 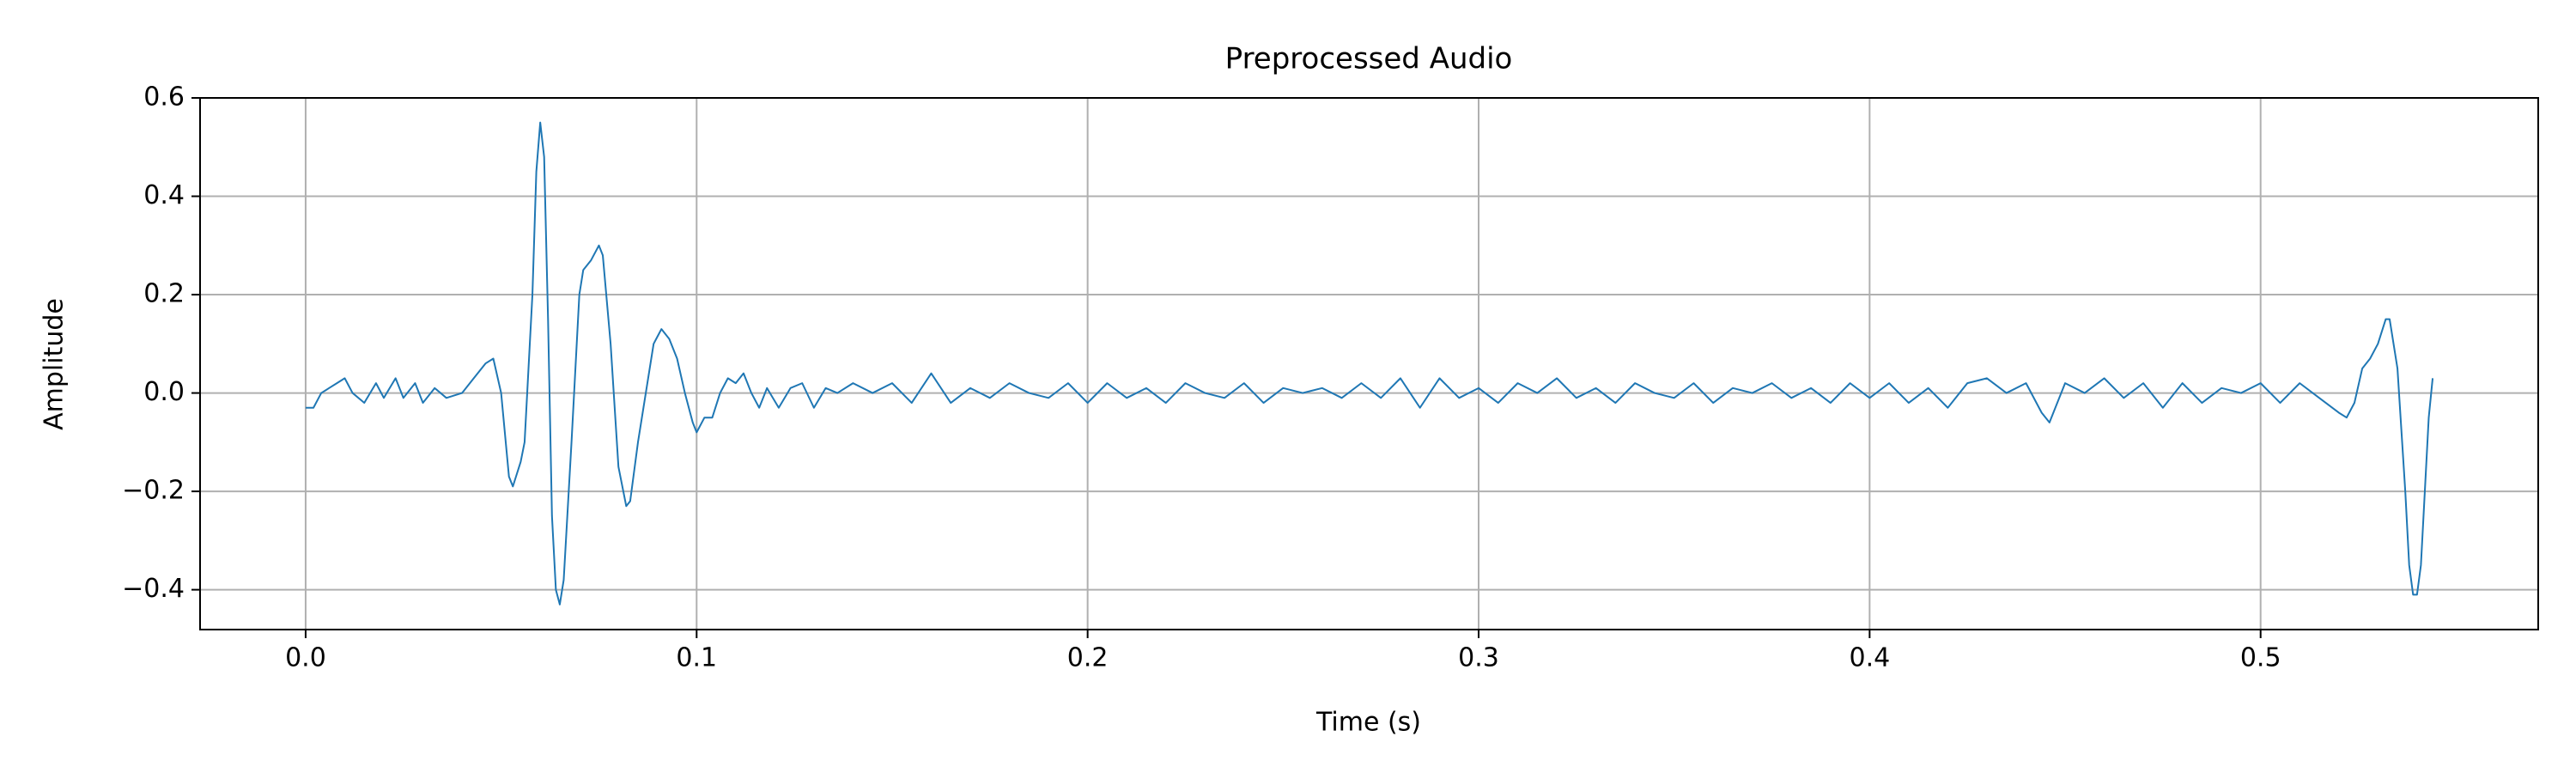 What do you see at coordinates (55, 364) in the screenshot?
I see `y-axis-label: Amplitude` at bounding box center [55, 364].